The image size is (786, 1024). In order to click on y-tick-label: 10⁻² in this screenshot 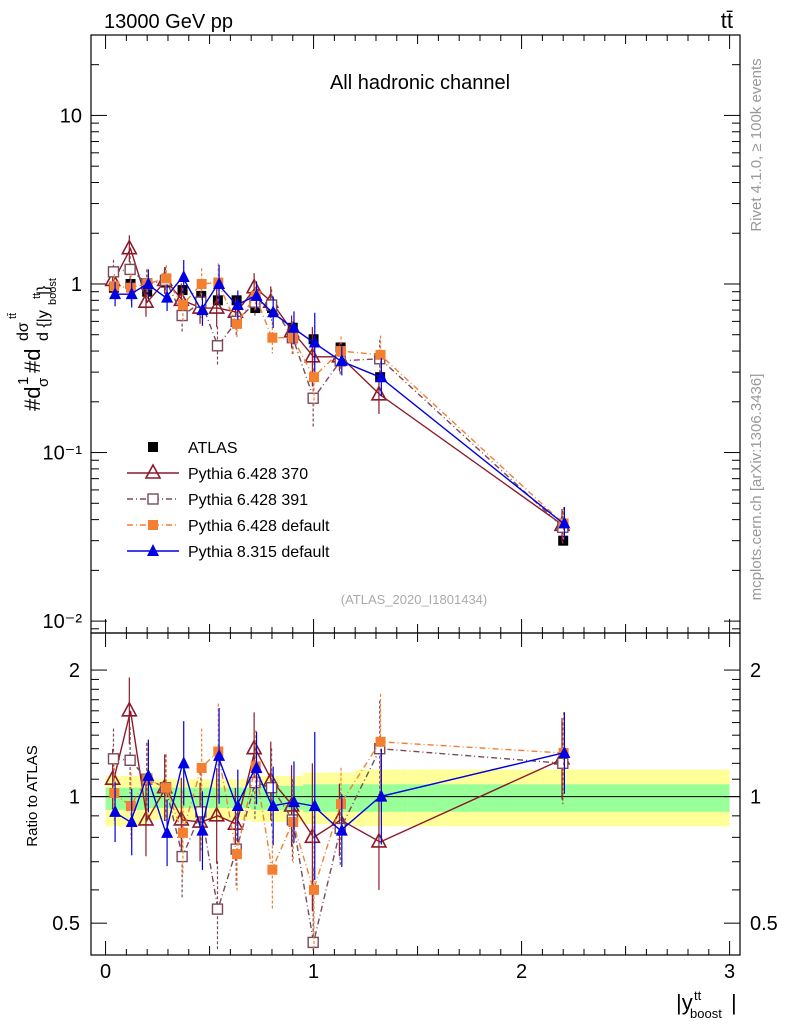, I will do `click(63, 622)`.